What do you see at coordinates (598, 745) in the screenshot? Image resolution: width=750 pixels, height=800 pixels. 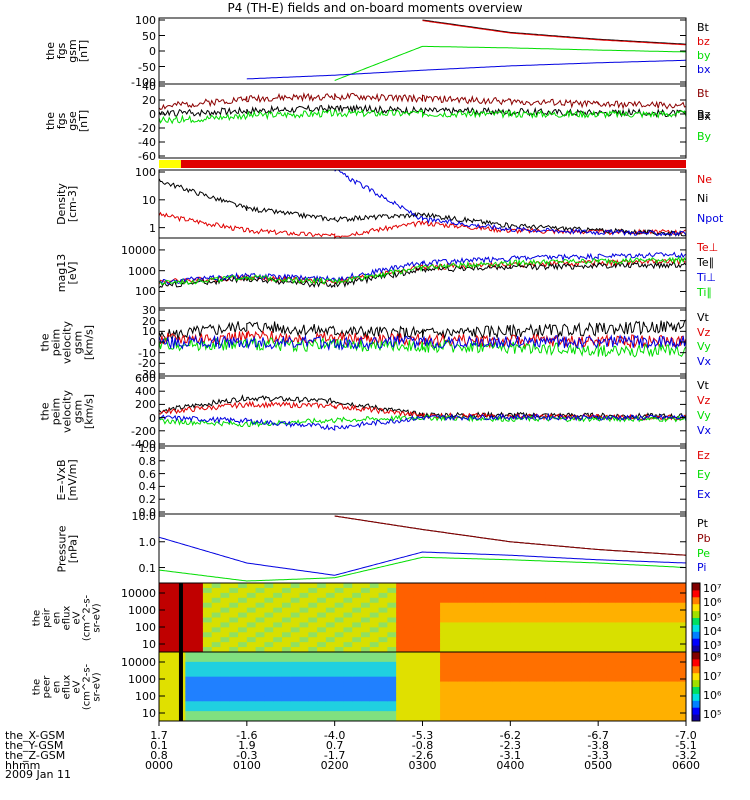 I see `x-row-value: -3.8` at bounding box center [598, 745].